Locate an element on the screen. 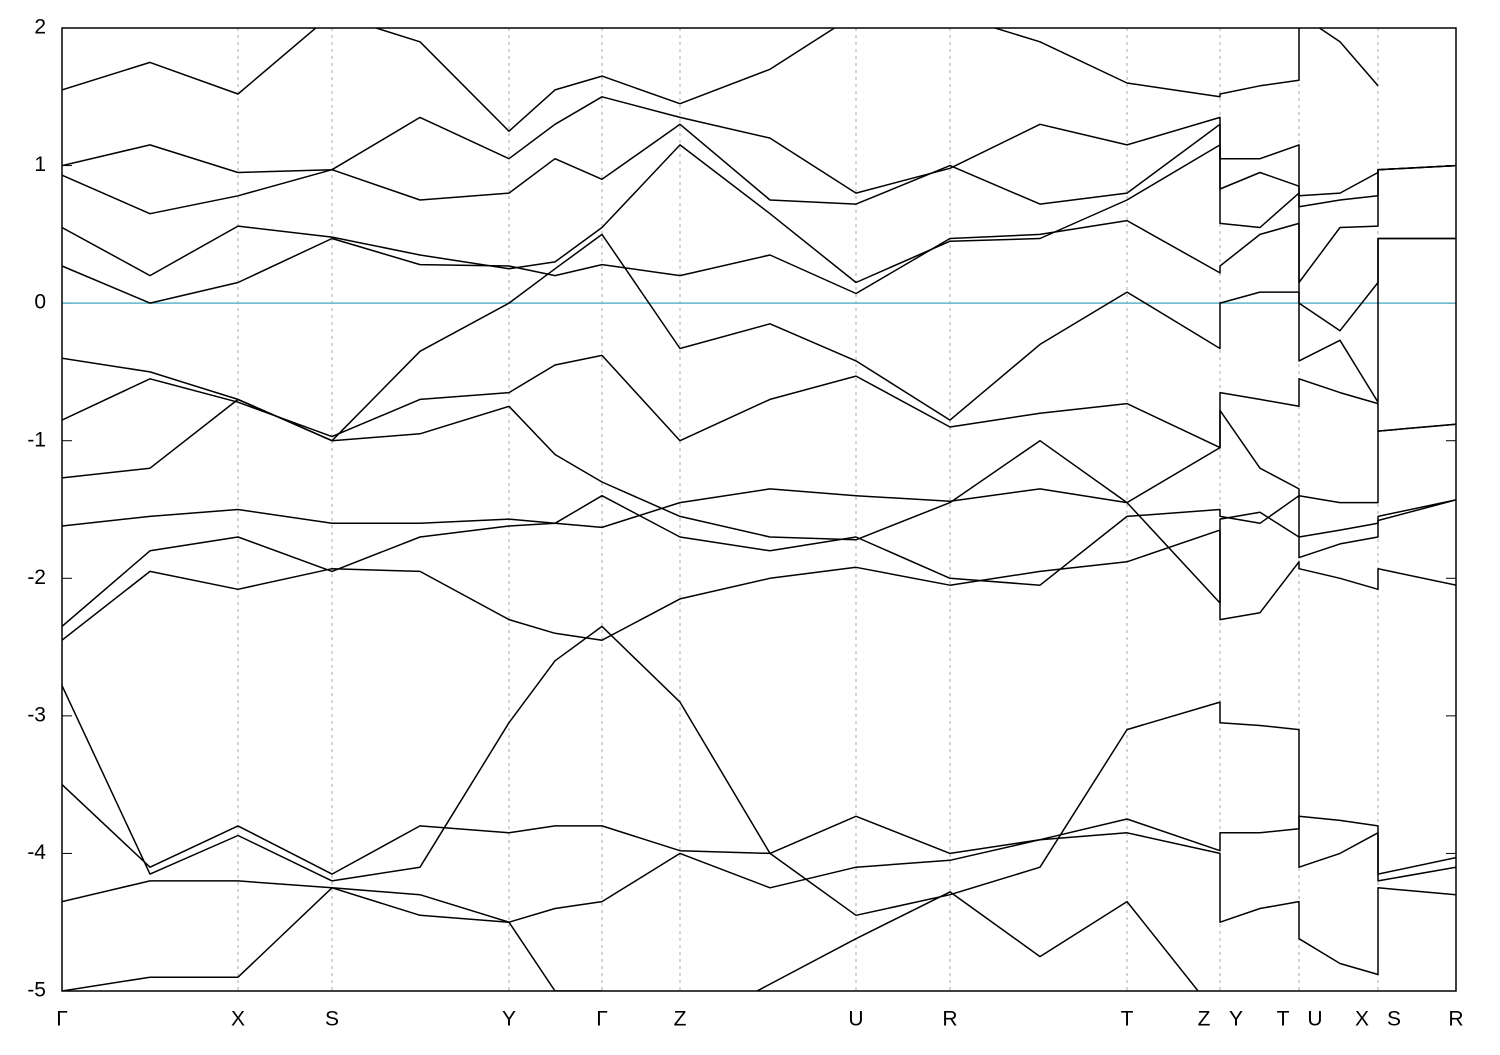 The width and height of the screenshot is (1500, 1055). y-tick-label: 2 is located at coordinates (40, 27).